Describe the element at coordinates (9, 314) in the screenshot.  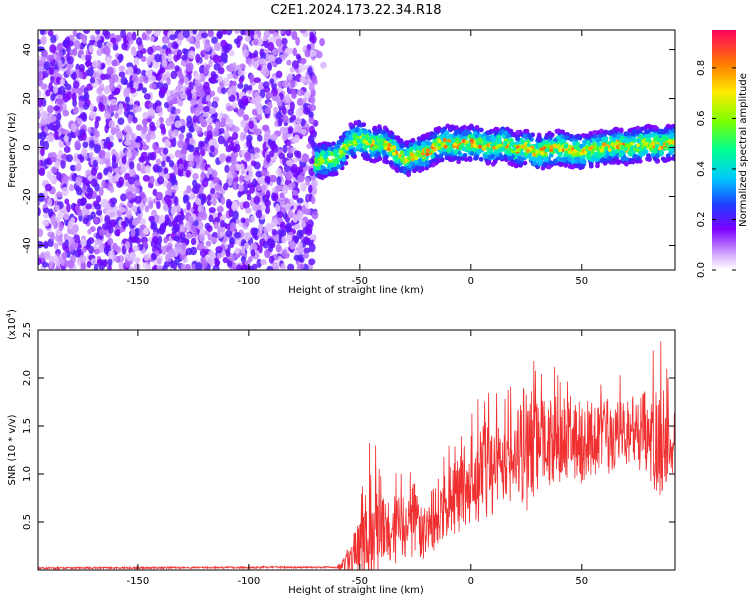
I see `snr-multiplier-exponent: 4` at that location.